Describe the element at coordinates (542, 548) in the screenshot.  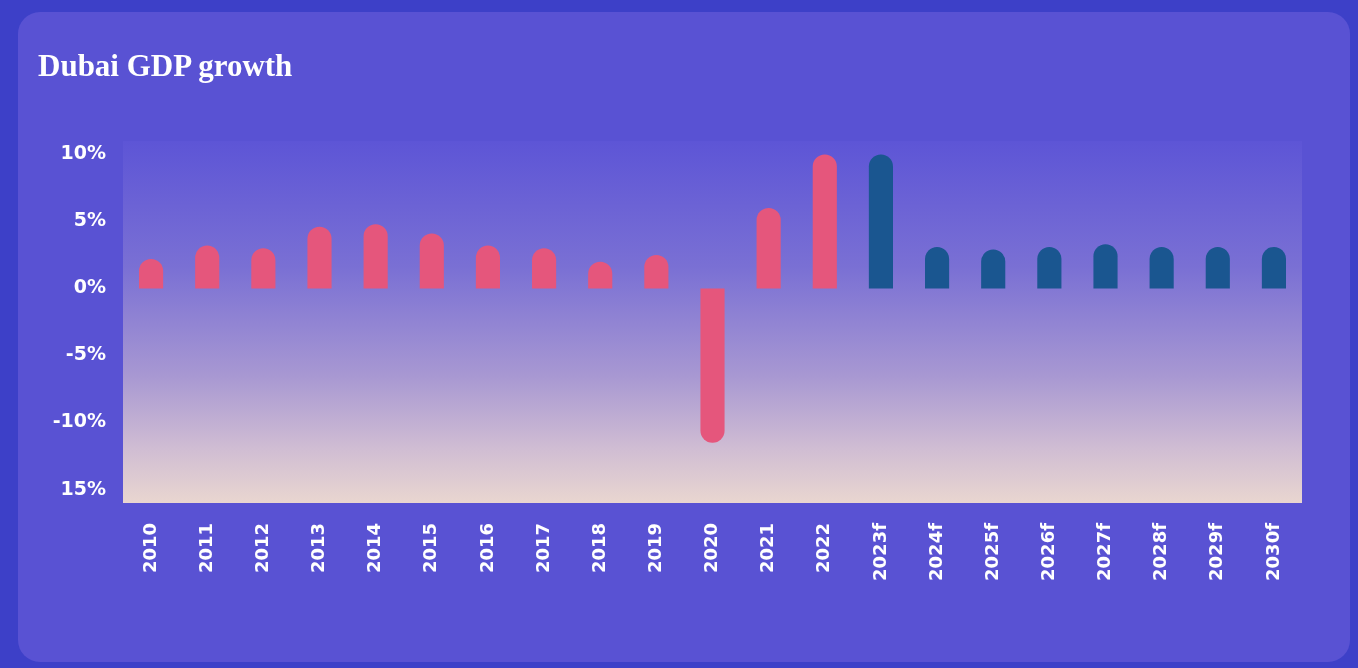
I see `x-tick-label: 2017` at that location.